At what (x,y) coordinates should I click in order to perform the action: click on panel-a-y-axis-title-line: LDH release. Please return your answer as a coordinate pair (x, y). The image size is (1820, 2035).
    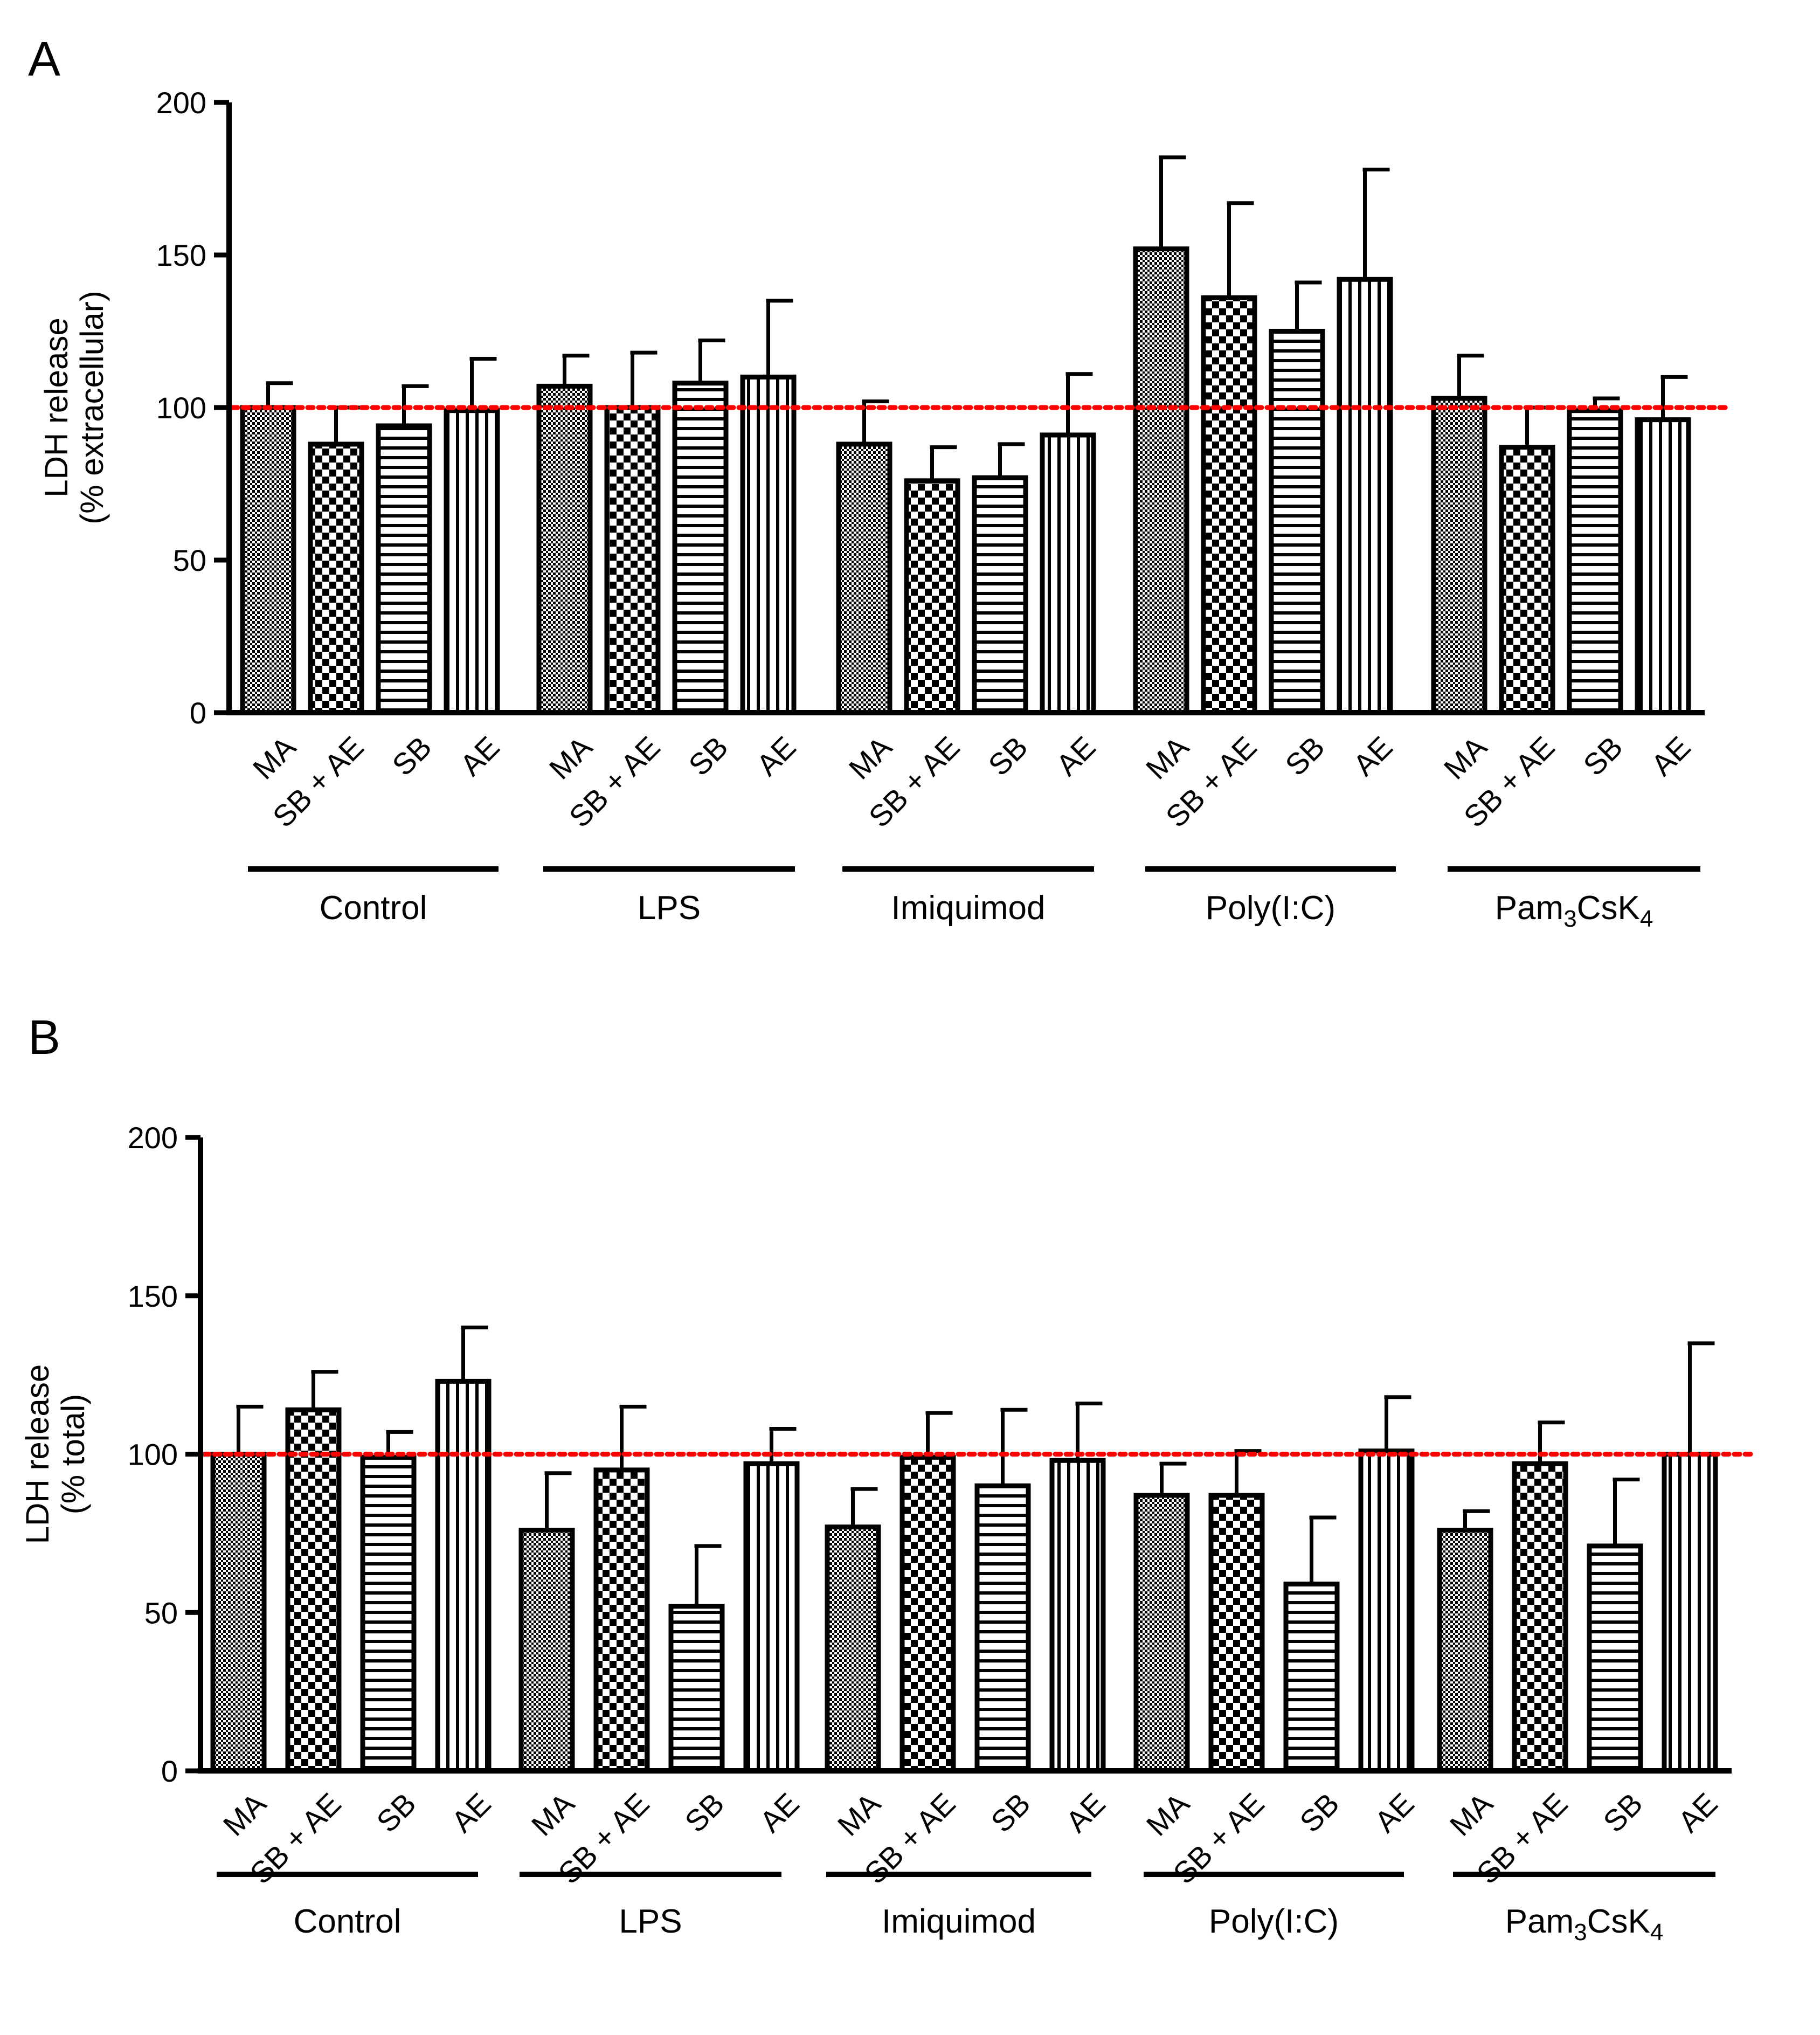
    Looking at the image, I should click on (56, 408).